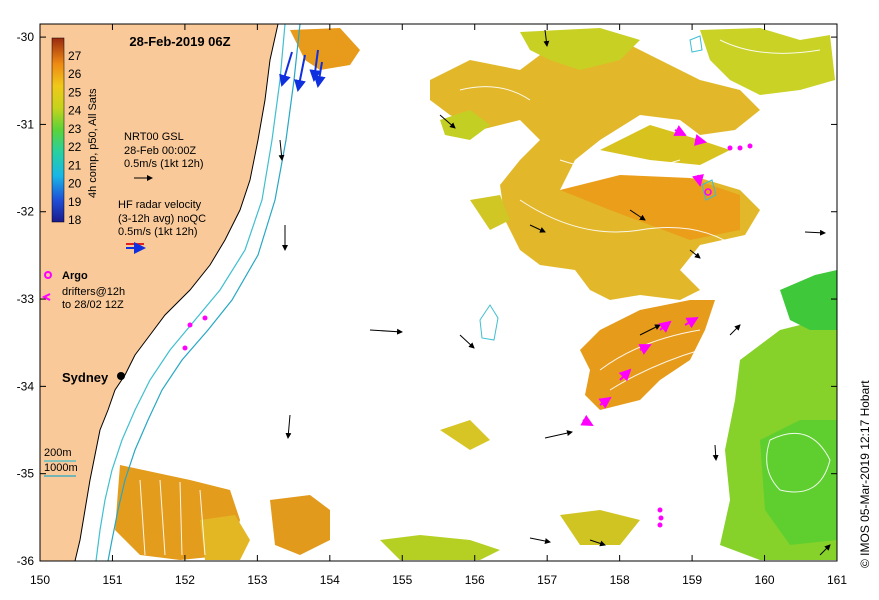 This screenshot has height=600, width=879. What do you see at coordinates (330, 580) in the screenshot?
I see `x-tick-label: 154` at bounding box center [330, 580].